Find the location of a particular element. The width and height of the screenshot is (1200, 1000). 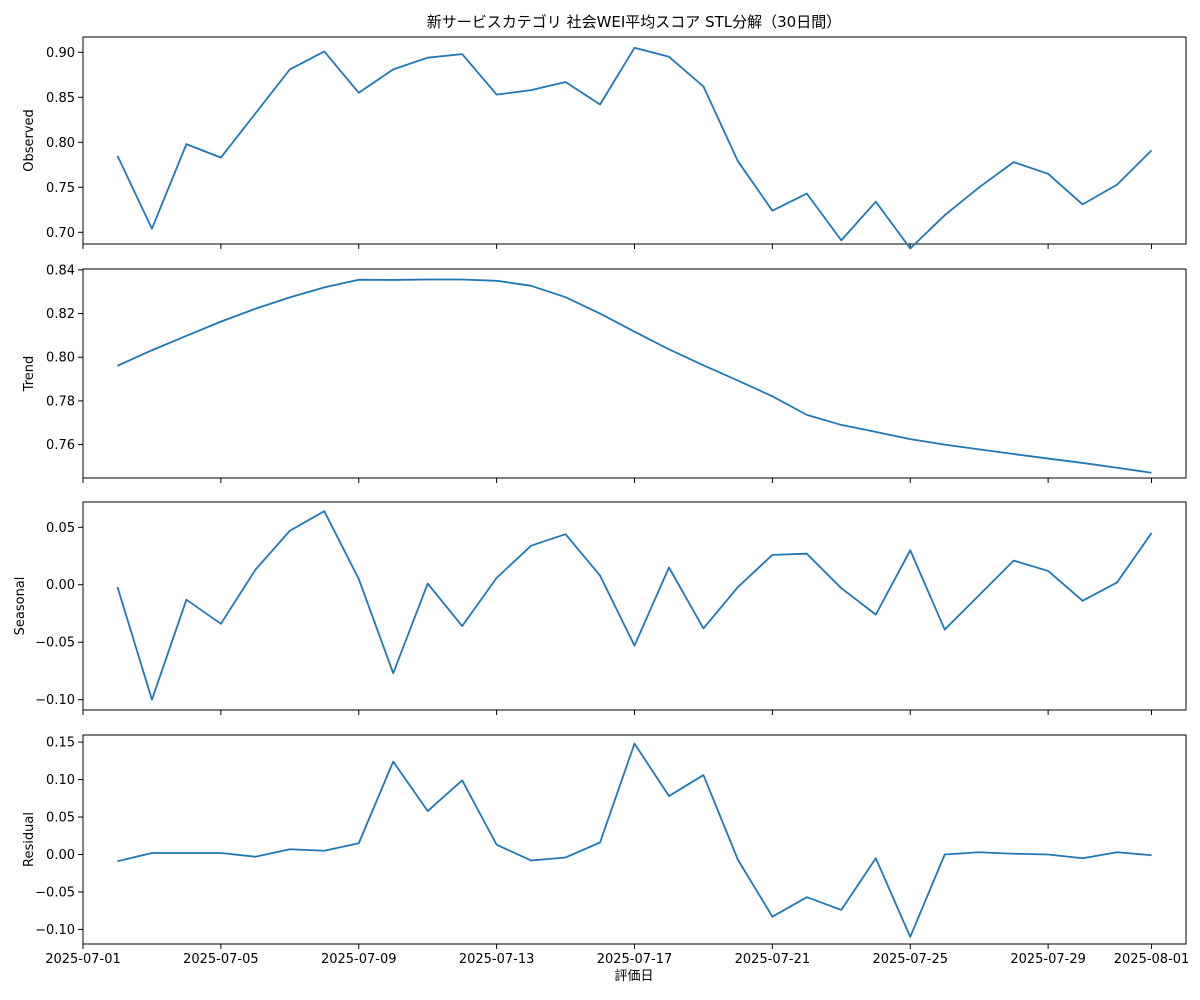

x-tick-label: 2025-07-01 is located at coordinates (83, 959).